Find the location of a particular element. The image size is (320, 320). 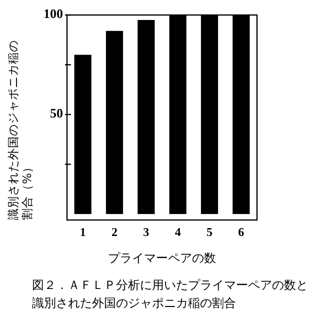

y-axis-title: 識別された外国のジャポニカ稲の割合（%） is located at coordinates (20, 130).